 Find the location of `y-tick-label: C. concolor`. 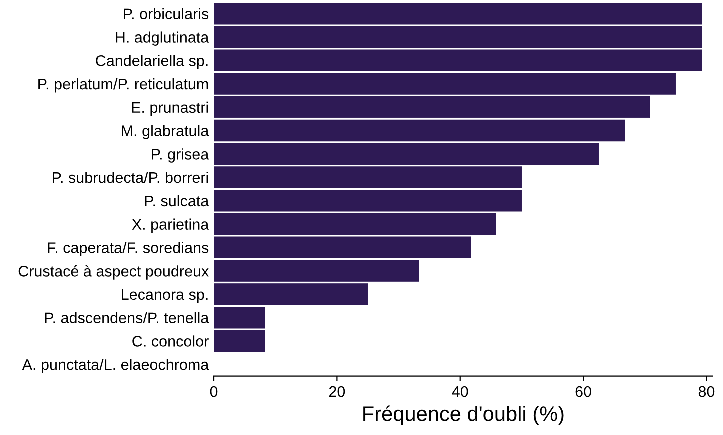

y-tick-label: C. concolor is located at coordinates (170, 341).